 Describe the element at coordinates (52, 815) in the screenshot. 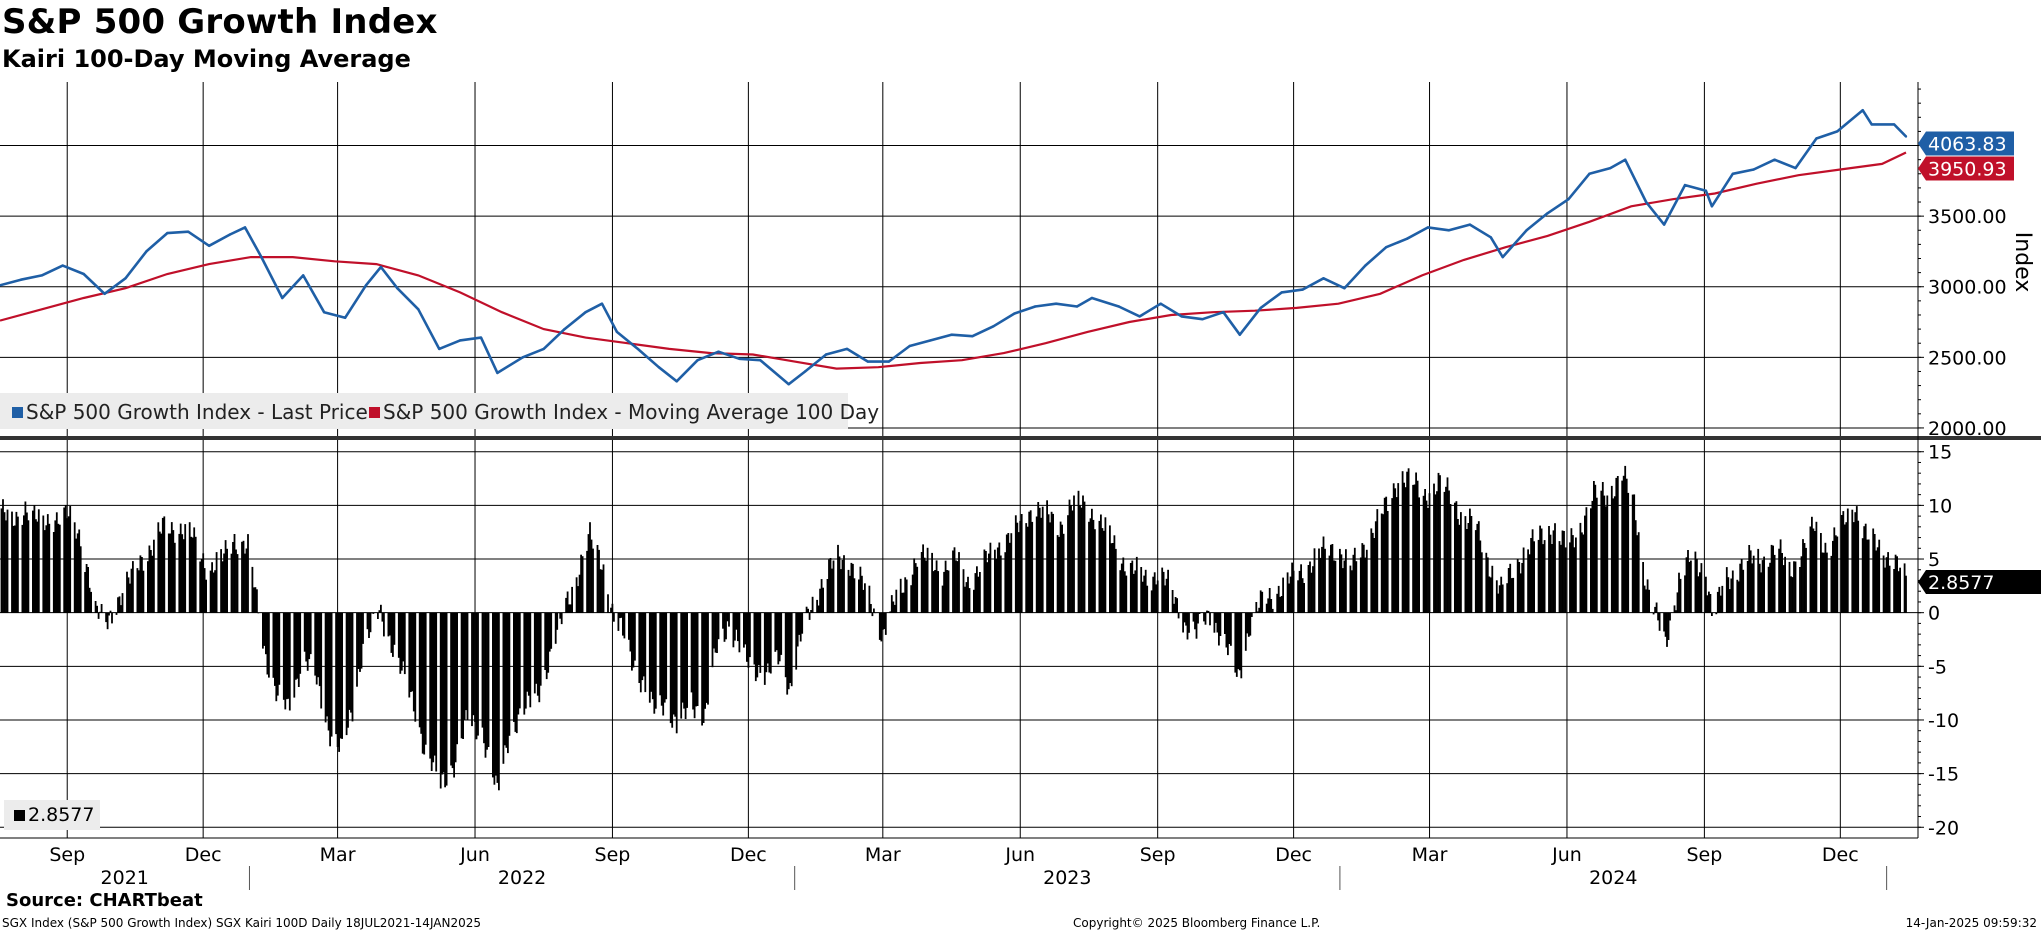

I see `lower-legend: 2.8577` at that location.